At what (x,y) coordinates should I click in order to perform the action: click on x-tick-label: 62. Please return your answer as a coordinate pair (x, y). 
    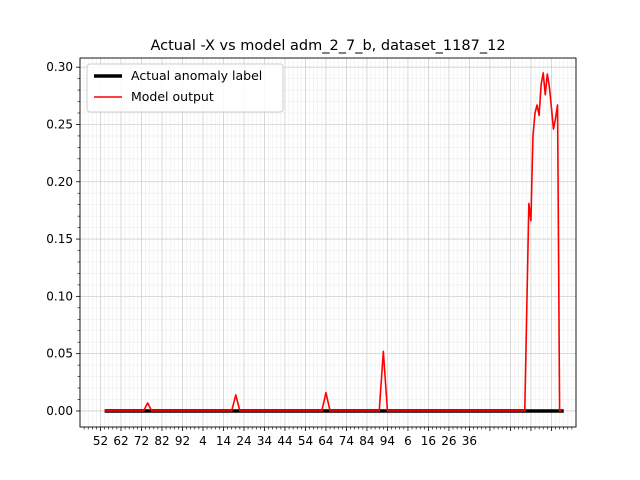
    Looking at the image, I should click on (120, 441).